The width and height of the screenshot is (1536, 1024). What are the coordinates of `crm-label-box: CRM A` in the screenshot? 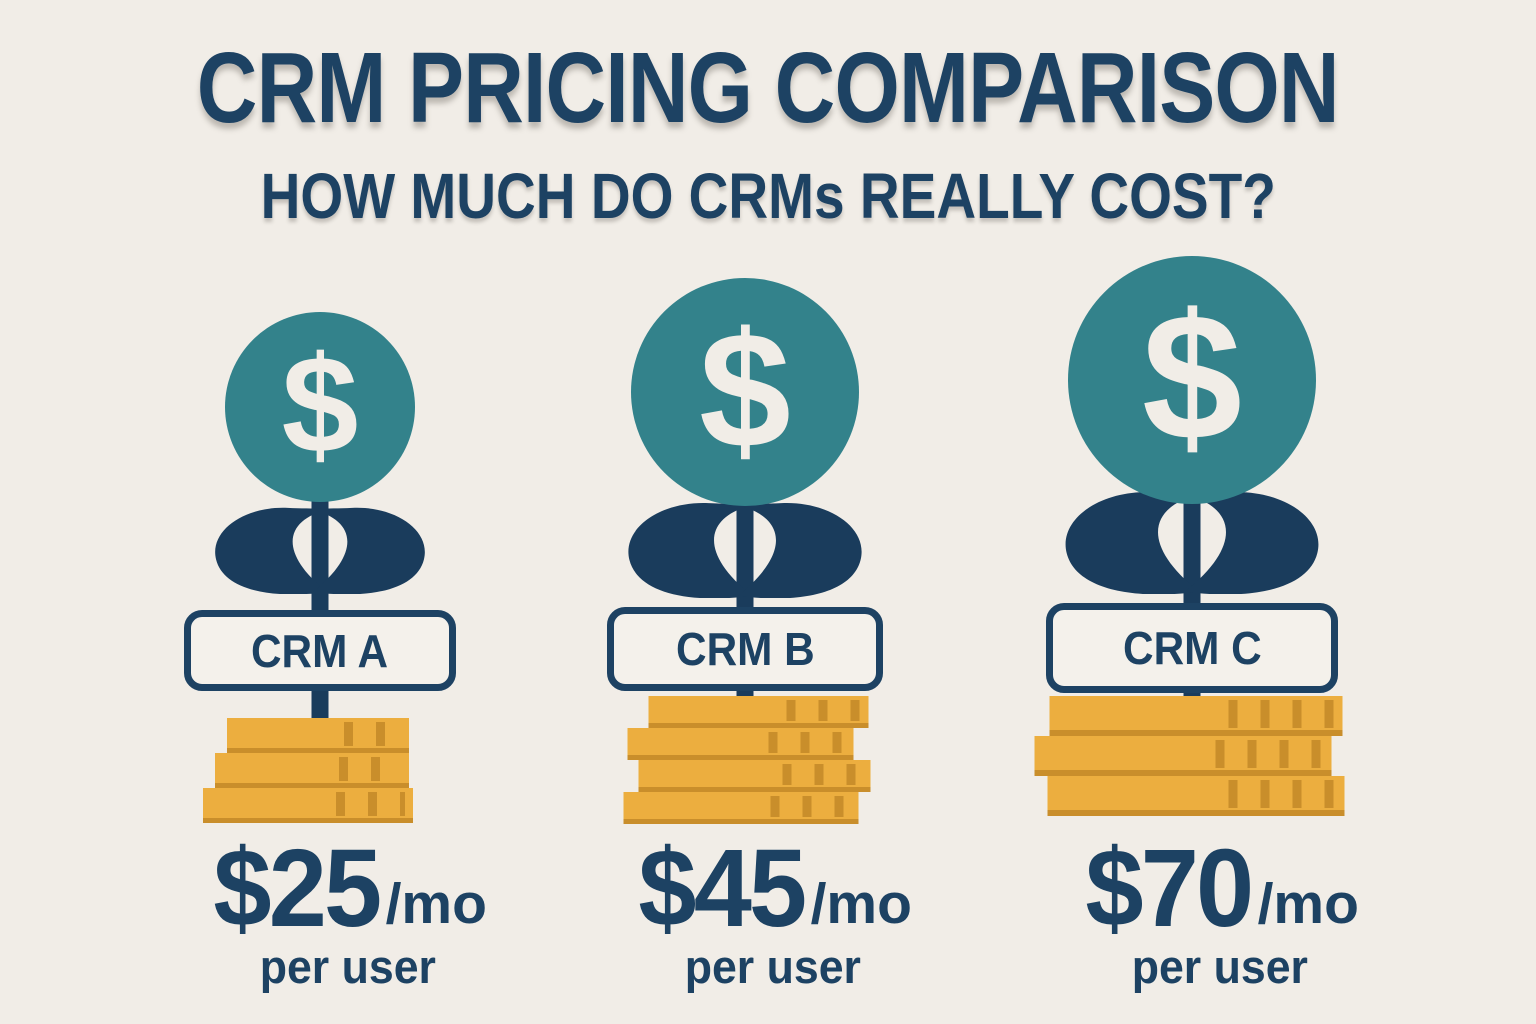 It's located at (320, 650).